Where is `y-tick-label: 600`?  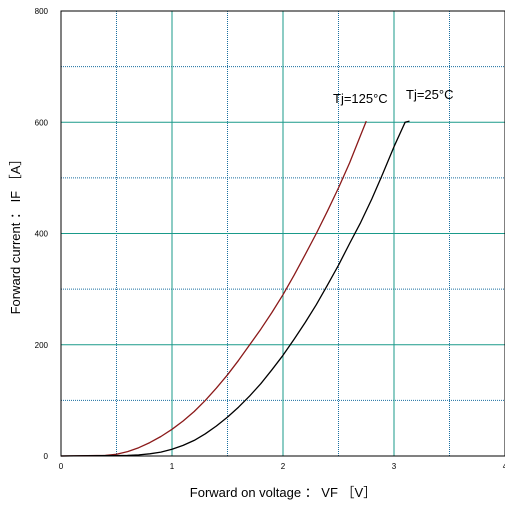 y-tick-label: 600 is located at coordinates (42, 122).